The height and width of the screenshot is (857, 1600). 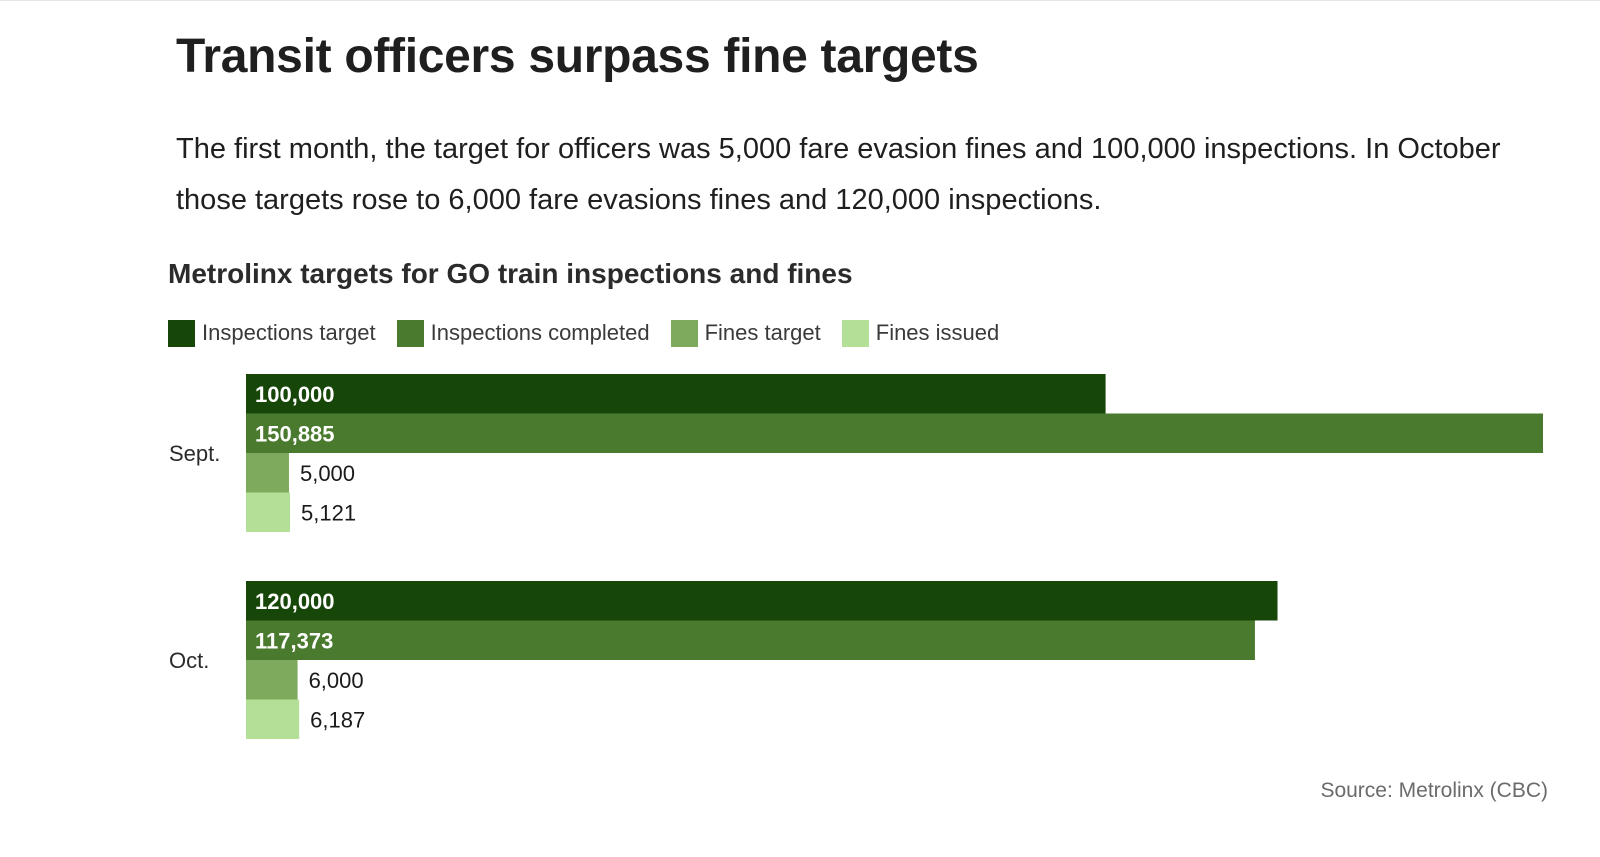 I want to click on bar-fines-target-sept, so click(x=267, y=473).